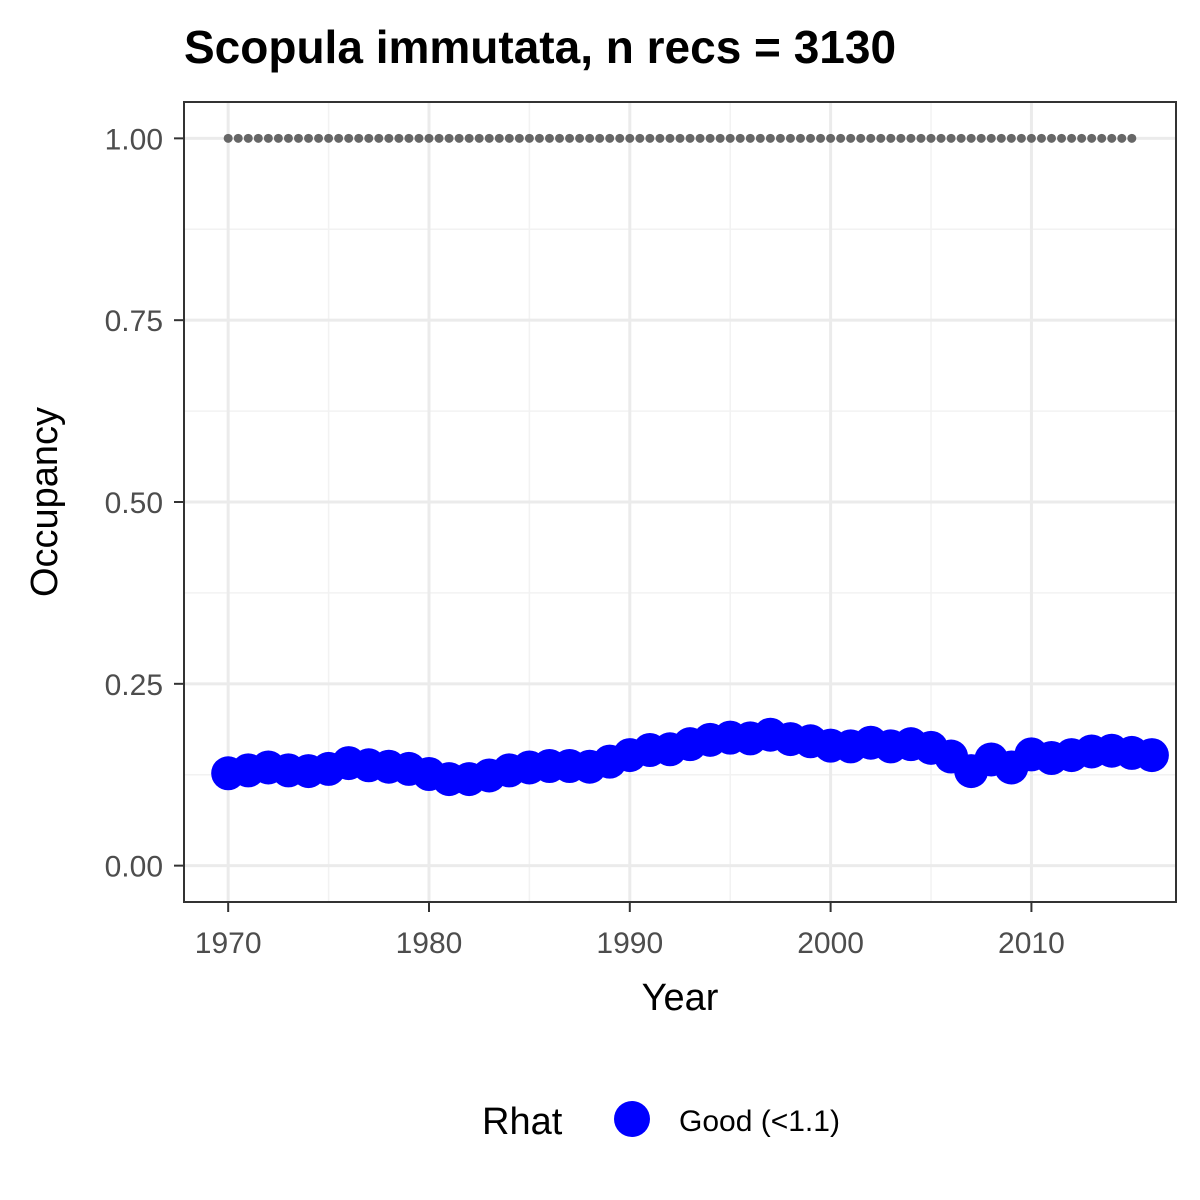  Describe the element at coordinates (134, 321) in the screenshot. I see `y-tick-label: 0.75` at that location.